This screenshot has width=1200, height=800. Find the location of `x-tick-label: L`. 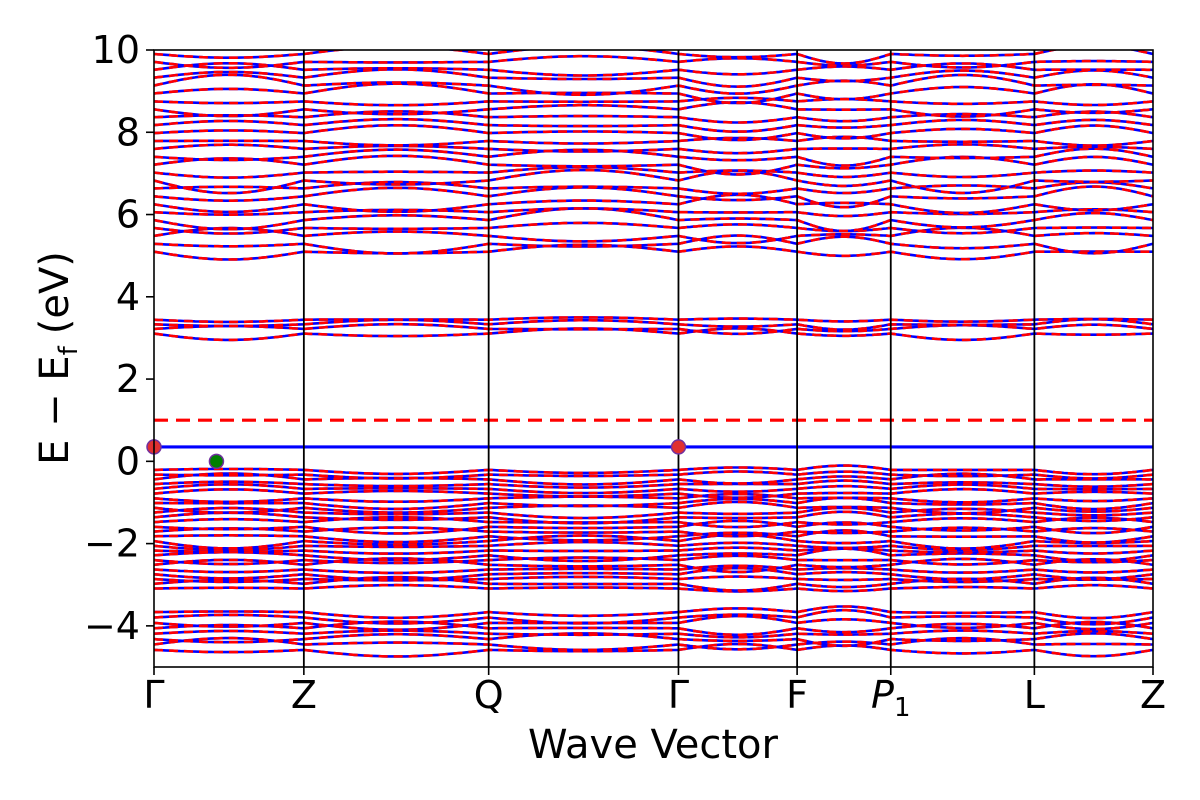

x-tick-label: L is located at coordinates (1034, 695).